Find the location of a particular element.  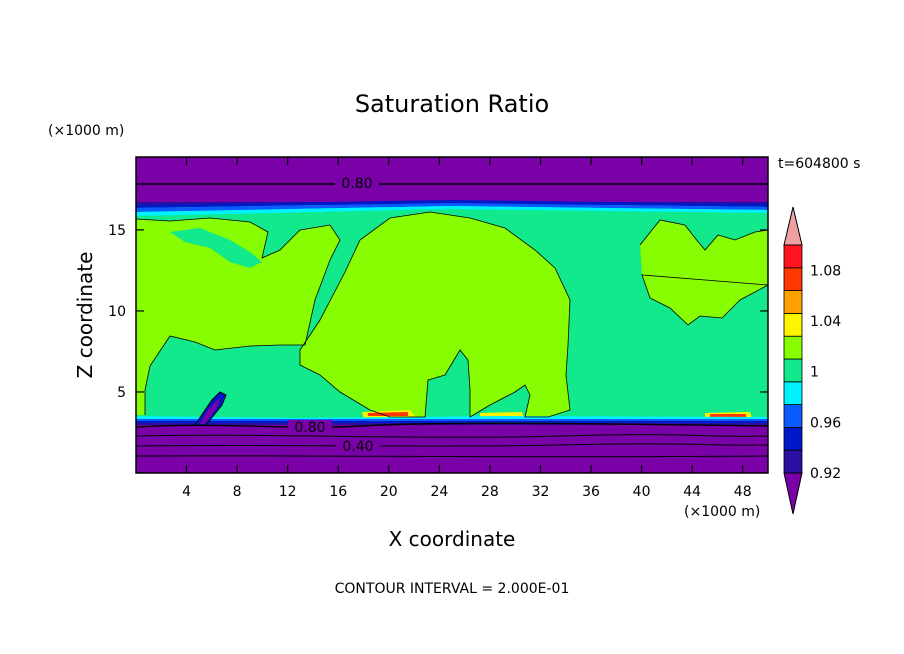

contour-label-0.80-lower: 0.80 is located at coordinates (310, 428).